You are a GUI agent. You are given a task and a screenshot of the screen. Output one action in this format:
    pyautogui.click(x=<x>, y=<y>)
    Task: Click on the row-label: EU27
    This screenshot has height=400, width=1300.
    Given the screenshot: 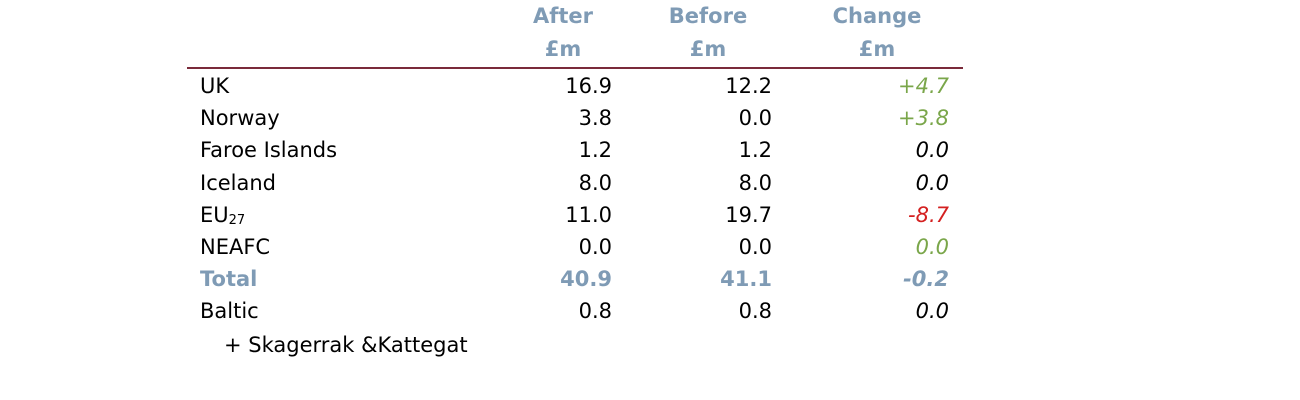 What is the action you would take?
    pyautogui.click(x=222, y=218)
    